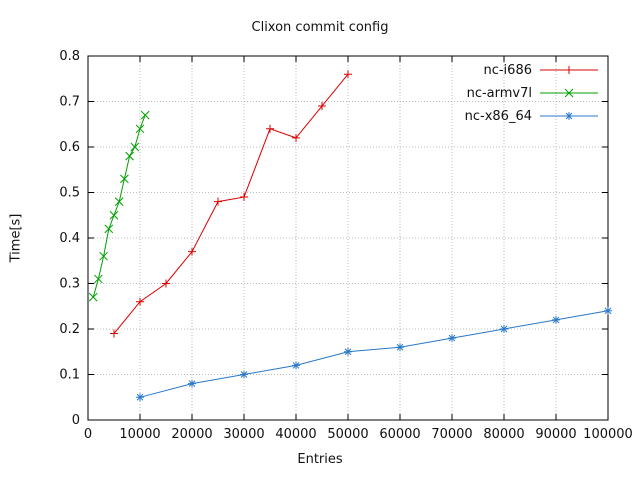 The image size is (640, 480). What do you see at coordinates (503, 434) in the screenshot?
I see `x-tick-label: 80000` at bounding box center [503, 434].